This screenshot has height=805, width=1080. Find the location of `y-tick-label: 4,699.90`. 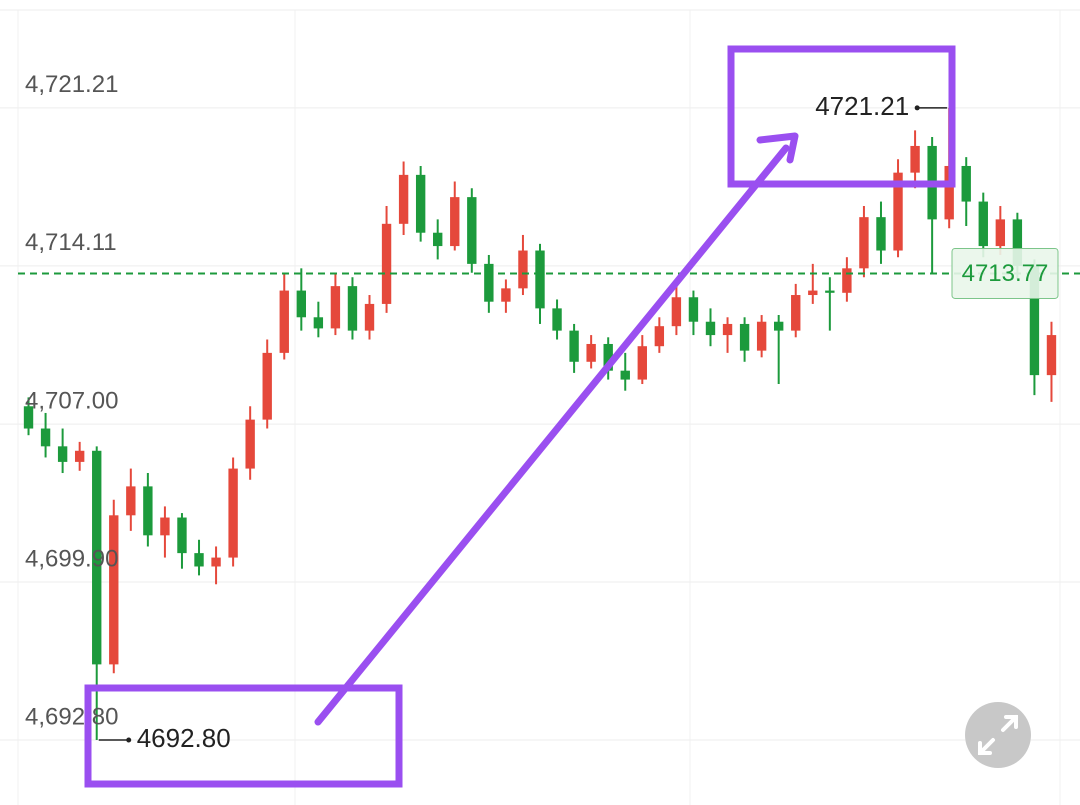

y-tick-label: 4,699.90 is located at coordinates (71, 558).